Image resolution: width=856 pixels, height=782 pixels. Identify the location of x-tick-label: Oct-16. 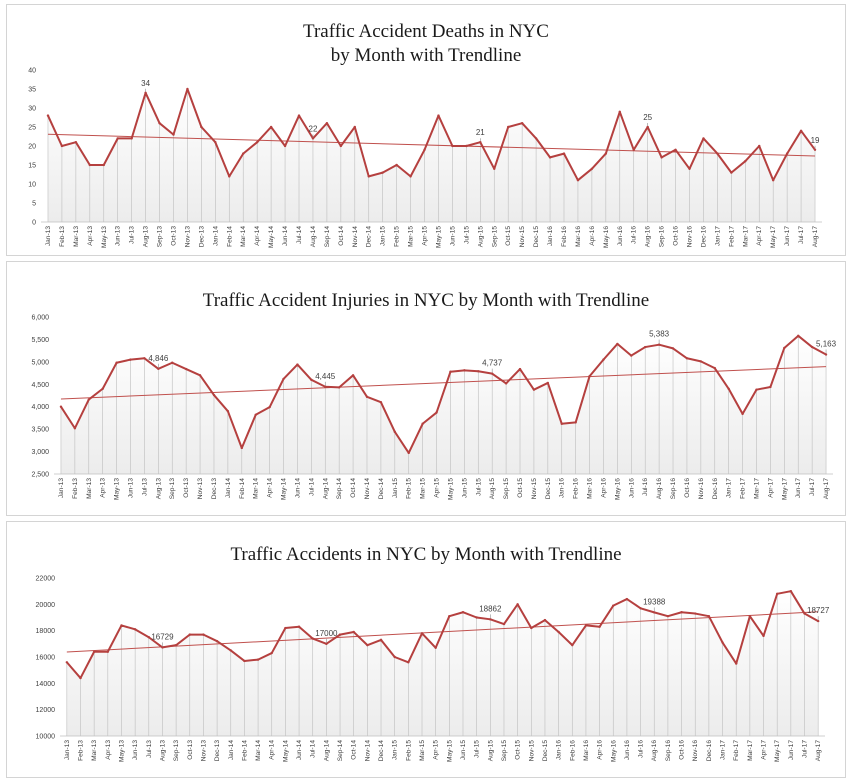
(687, 488).